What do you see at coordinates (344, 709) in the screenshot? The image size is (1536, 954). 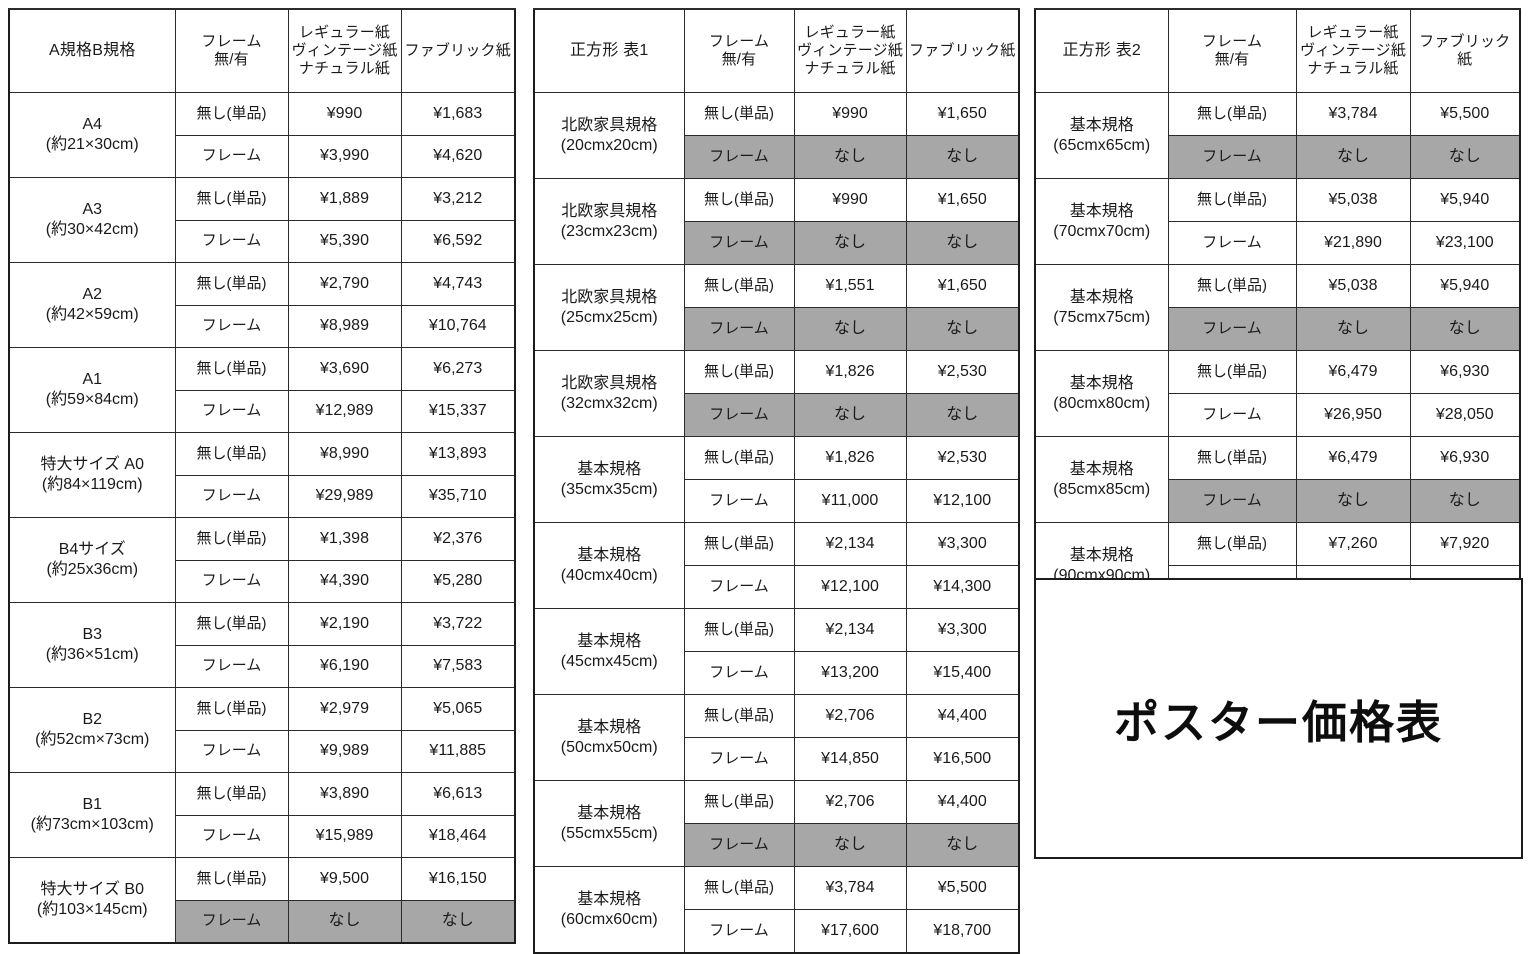 I see `price-cell-paper-regular: ¥2,979` at bounding box center [344, 709].